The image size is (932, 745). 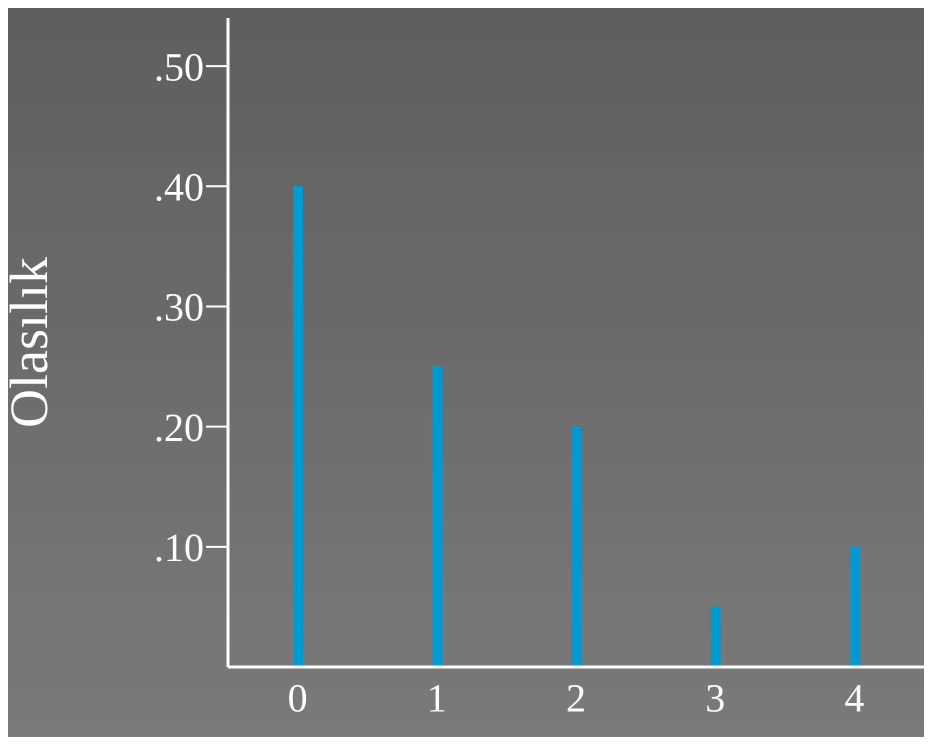 What do you see at coordinates (854, 697) in the screenshot?
I see `x-tick-label: 4` at bounding box center [854, 697].